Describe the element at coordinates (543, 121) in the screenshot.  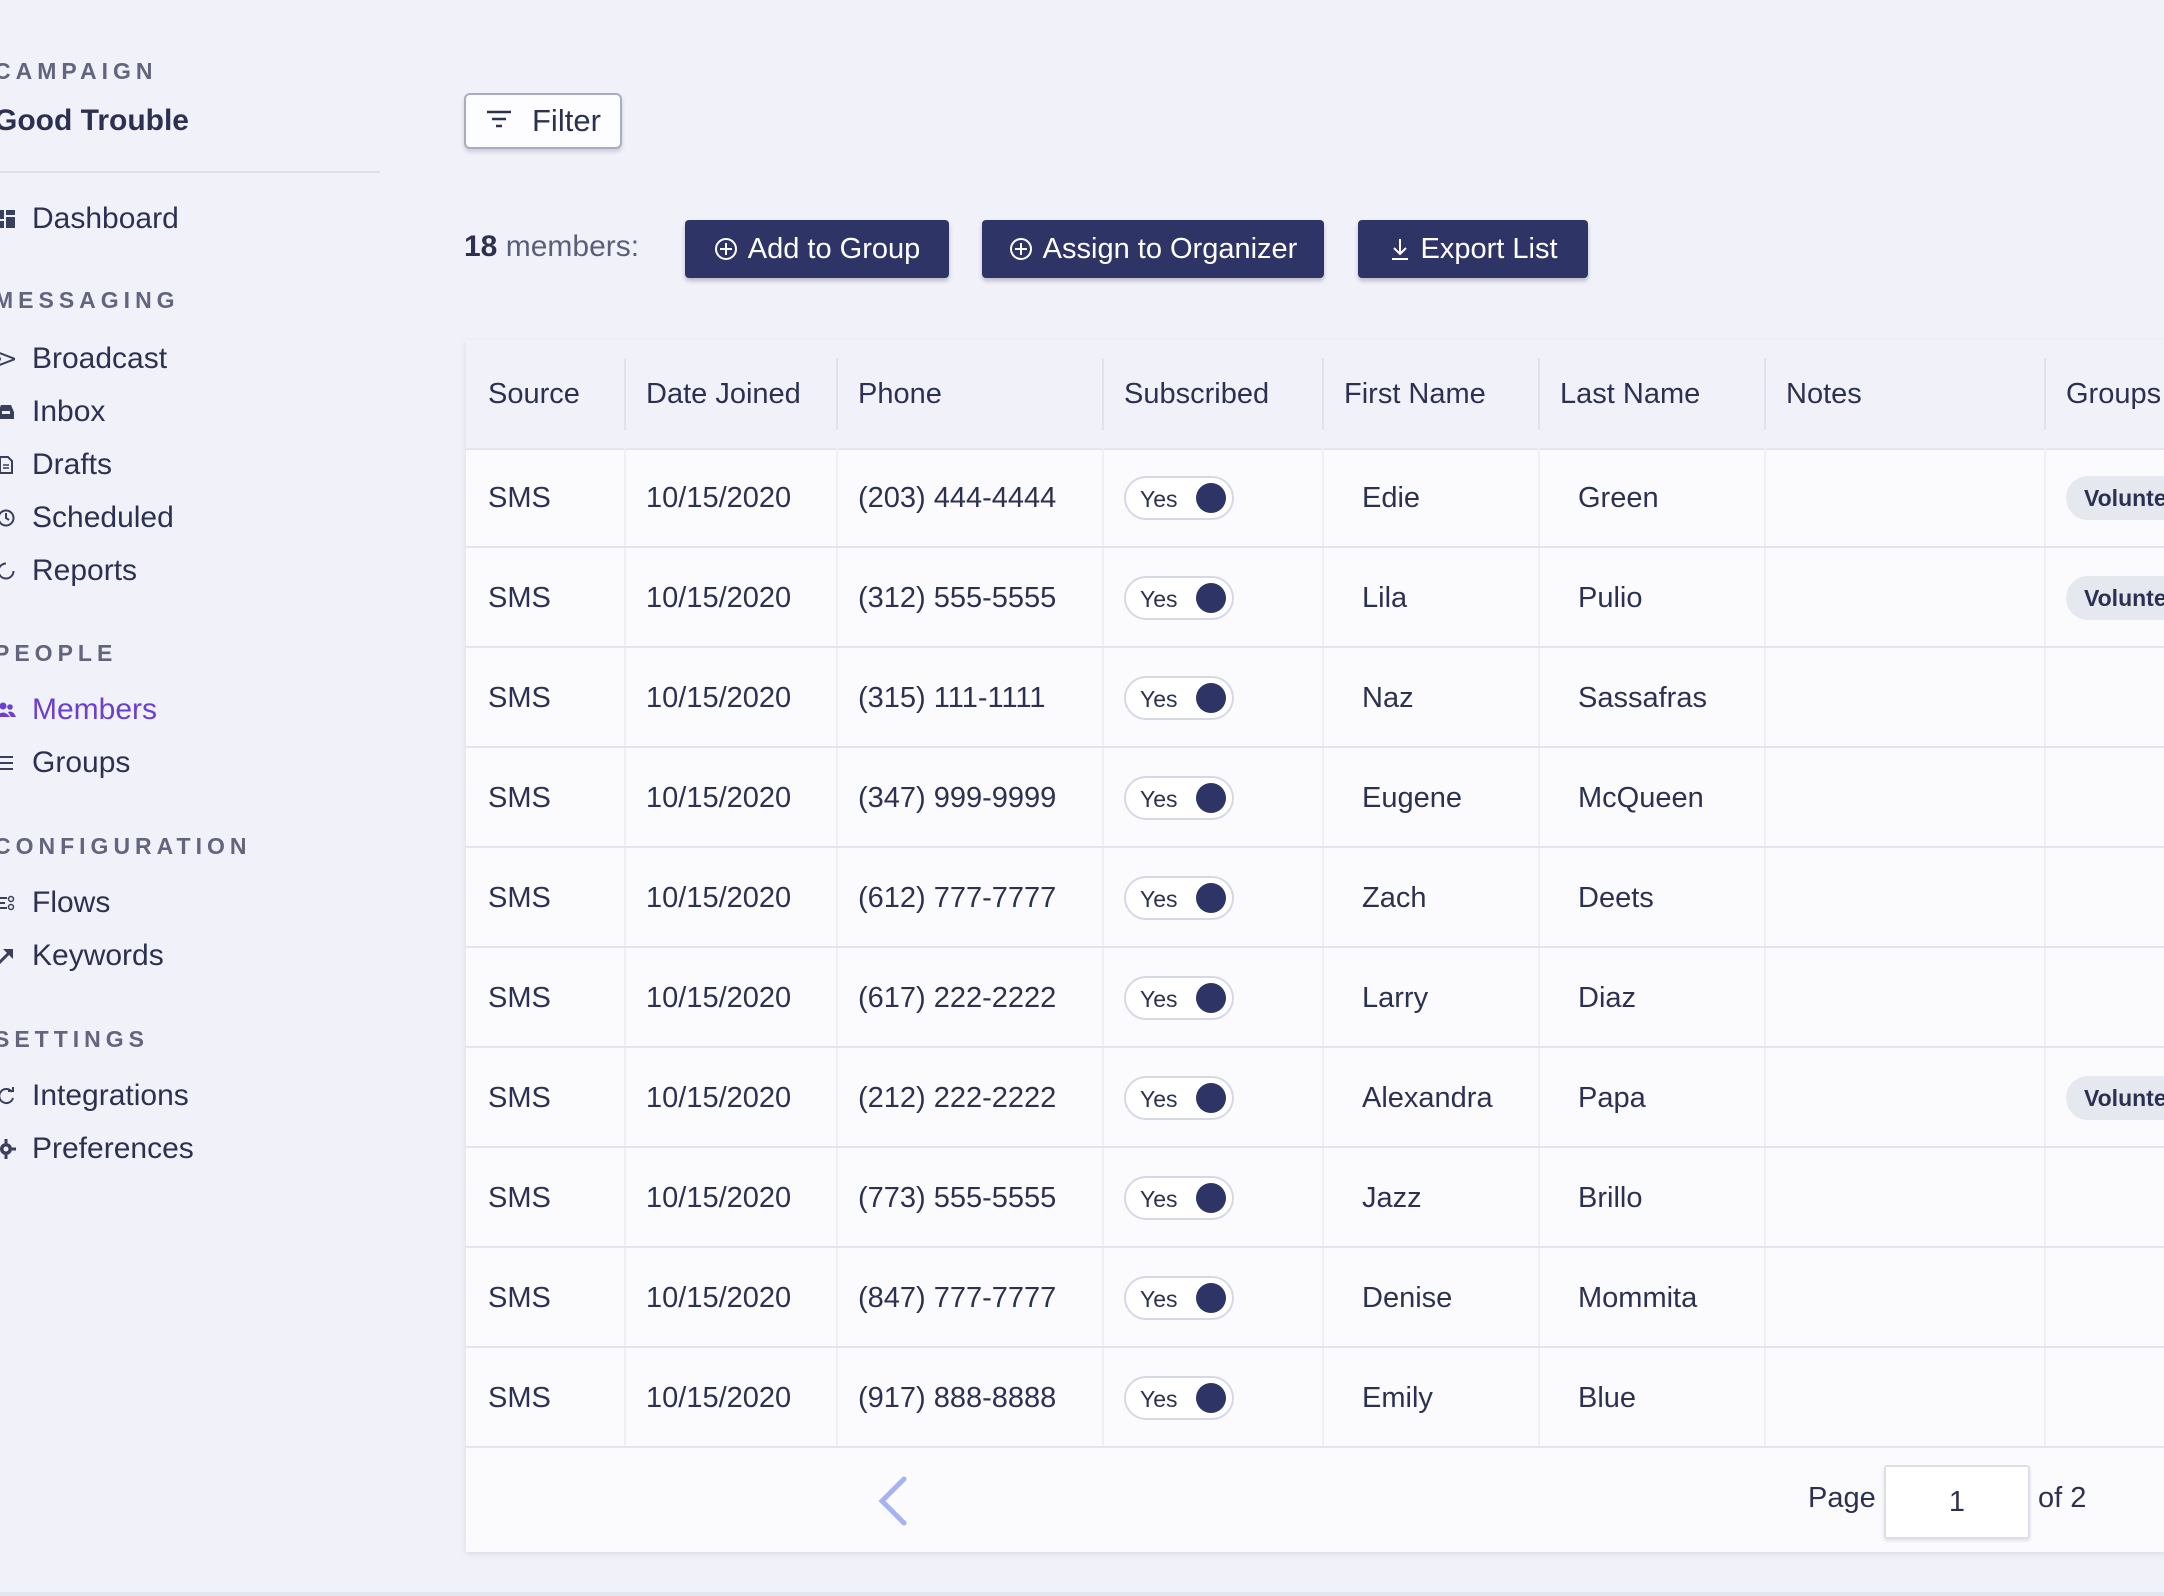
I see `filter-button: Filter` at that location.